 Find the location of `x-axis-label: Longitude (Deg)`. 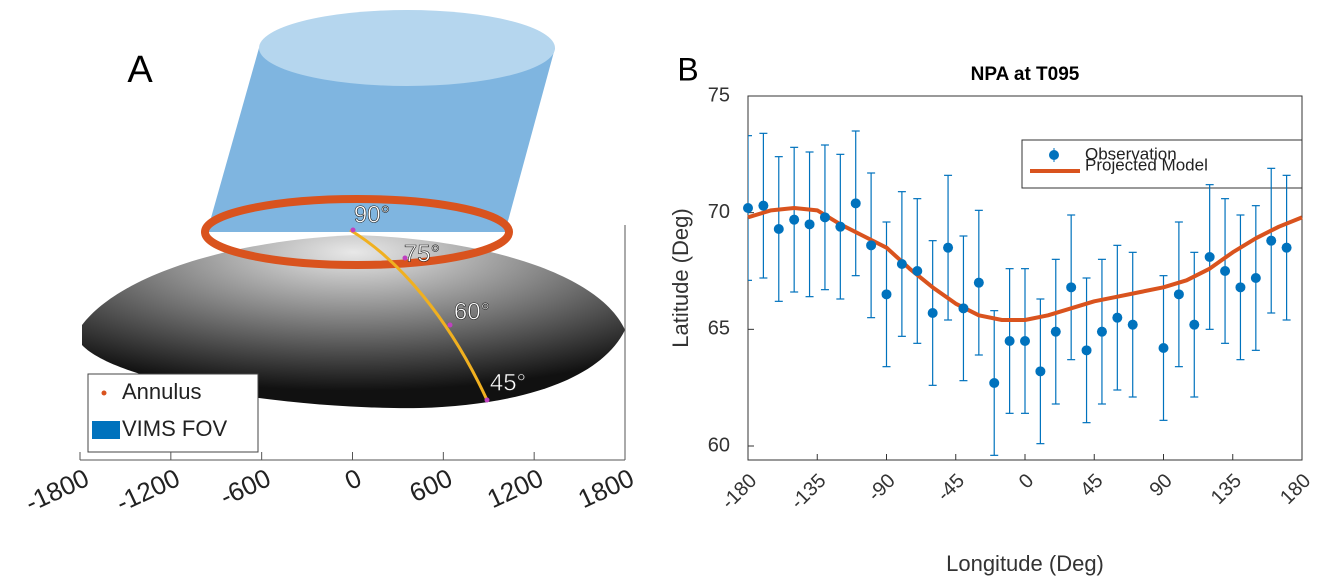

x-axis-label: Longitude (Deg) is located at coordinates (1025, 563).